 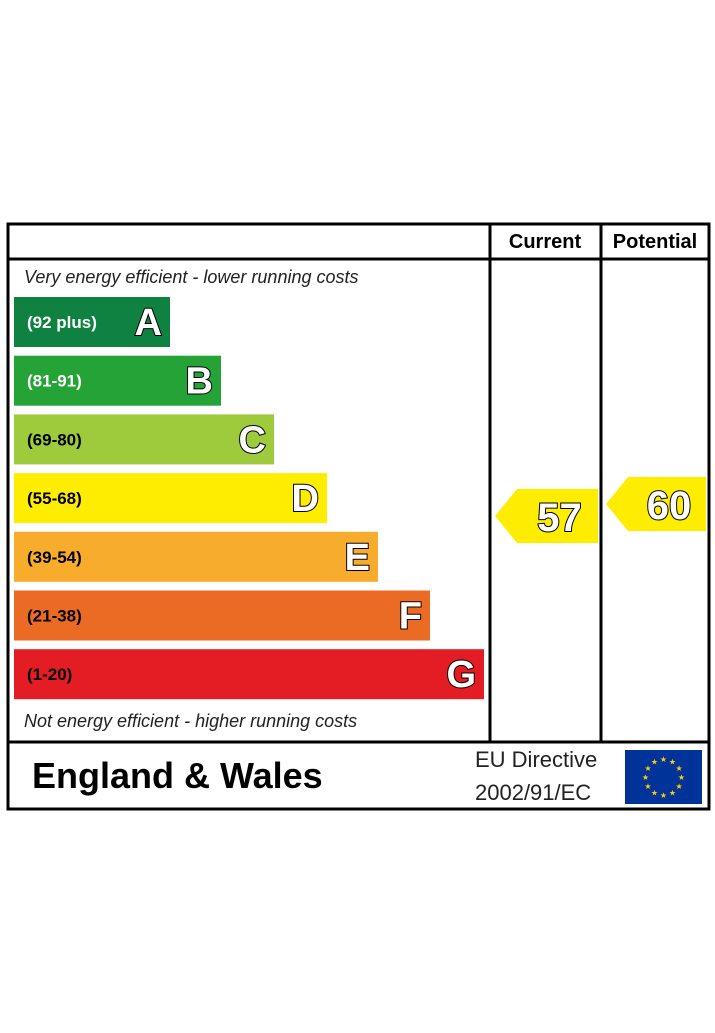 What do you see at coordinates (545, 242) in the screenshot?
I see `current-column-header: Current` at bounding box center [545, 242].